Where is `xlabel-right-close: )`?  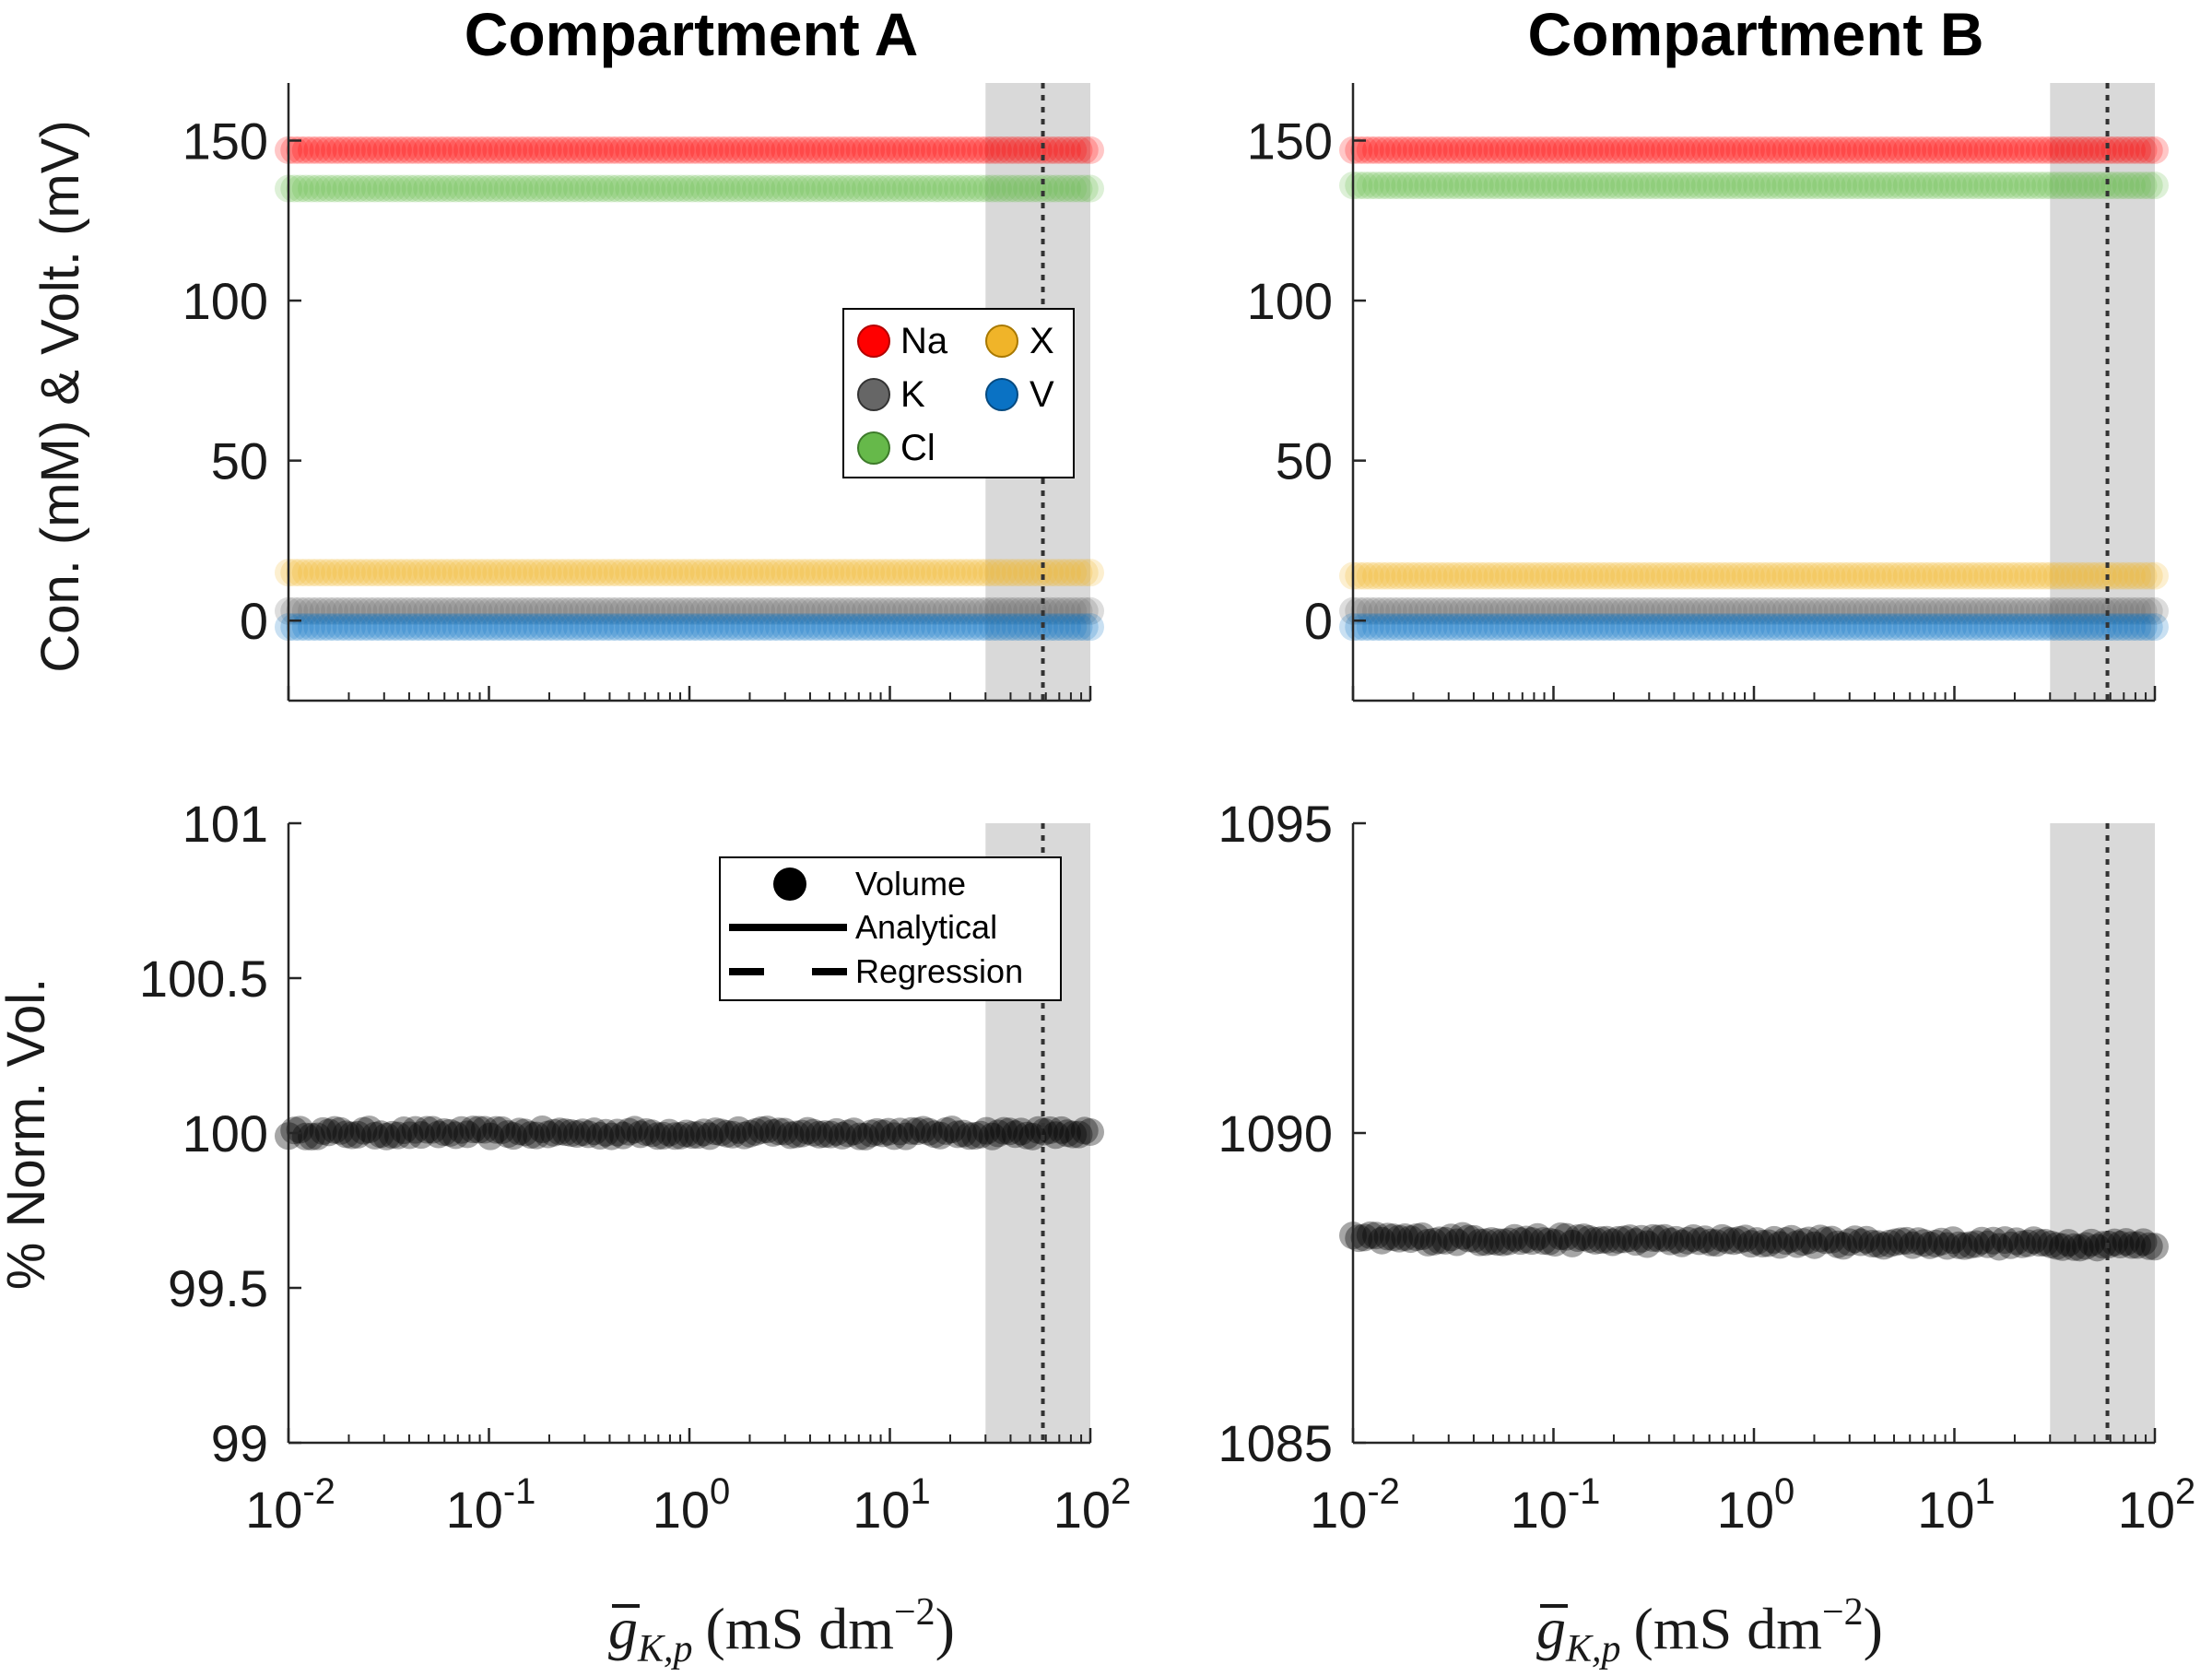
xlabel-right-close: ) is located at coordinates (1873, 1629).